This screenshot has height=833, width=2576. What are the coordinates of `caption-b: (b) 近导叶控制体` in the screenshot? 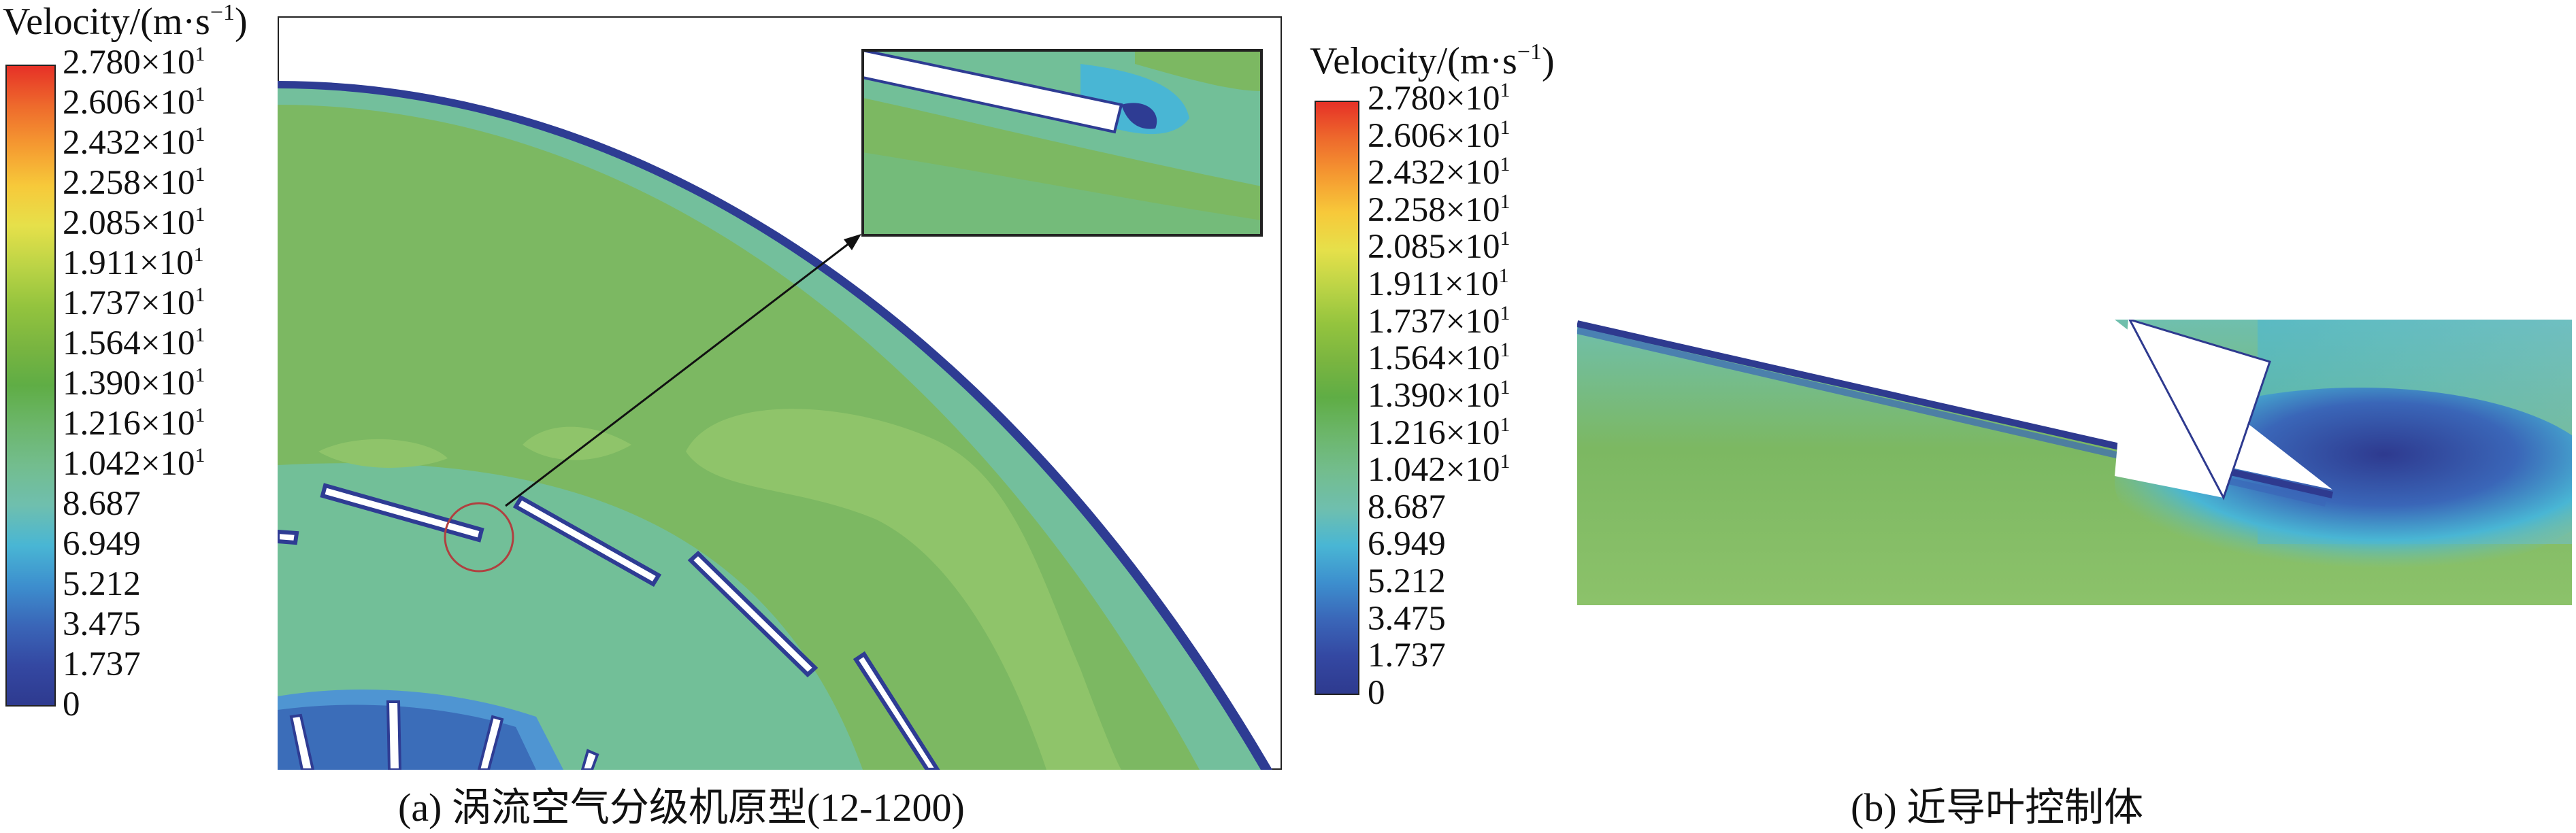 It's located at (1997, 808).